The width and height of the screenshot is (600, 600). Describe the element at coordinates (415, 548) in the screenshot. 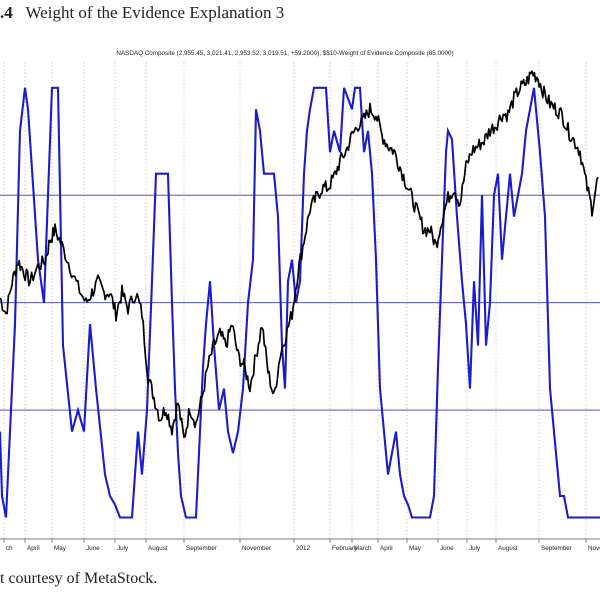

I see `x-tick-label-13: May` at that location.